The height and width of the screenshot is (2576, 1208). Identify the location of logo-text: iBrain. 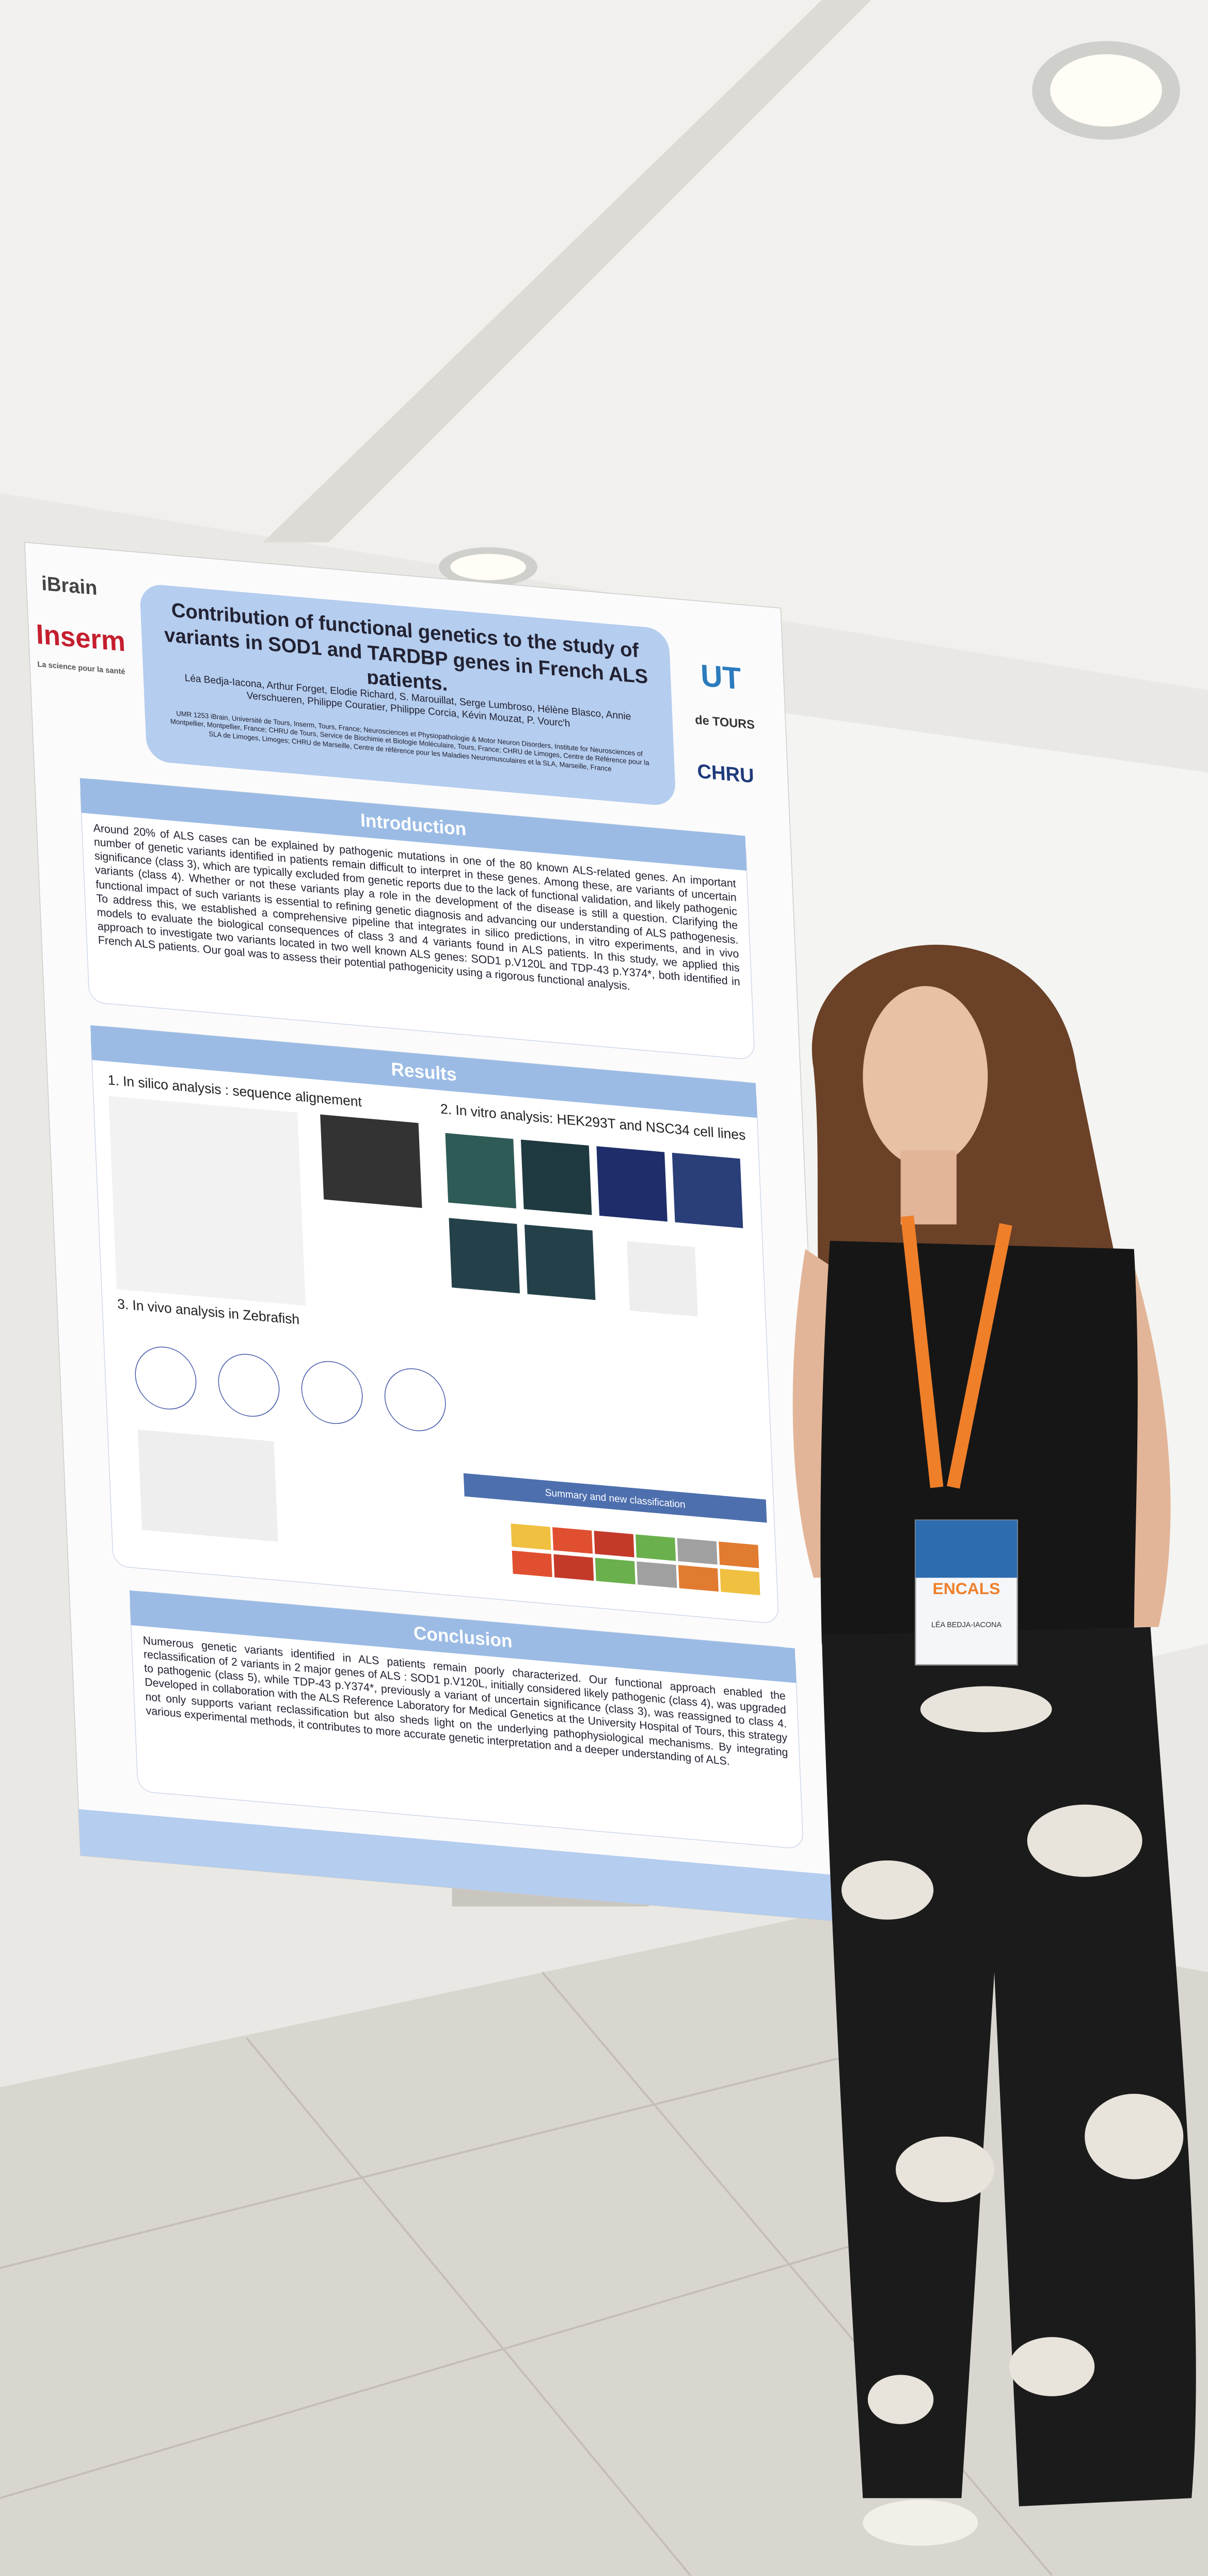
(69, 586).